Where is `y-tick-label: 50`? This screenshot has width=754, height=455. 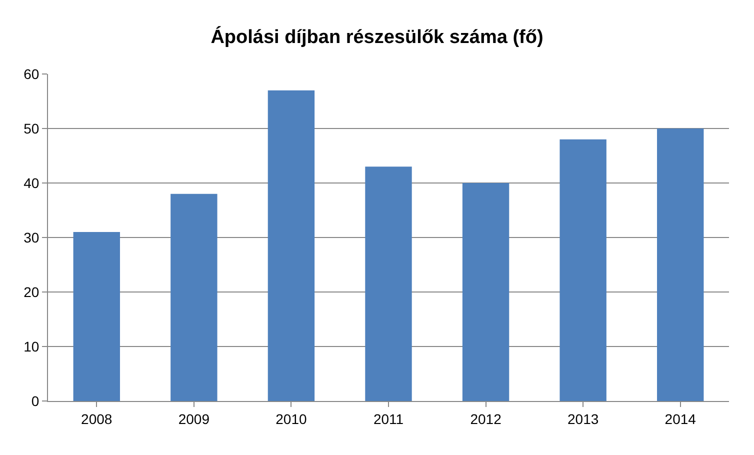
y-tick-label: 50 is located at coordinates (32, 128).